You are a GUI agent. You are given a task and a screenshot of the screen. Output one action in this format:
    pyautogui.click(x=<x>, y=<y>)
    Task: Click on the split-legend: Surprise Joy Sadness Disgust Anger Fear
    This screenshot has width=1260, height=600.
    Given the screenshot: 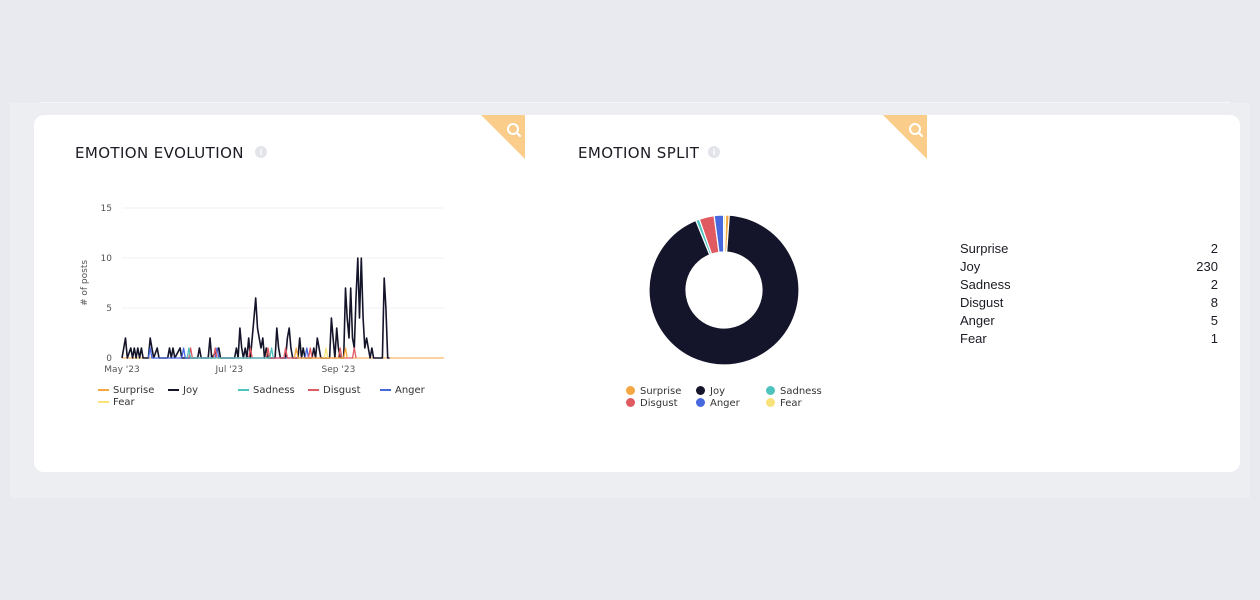 What is the action you would take?
    pyautogui.click(x=741, y=400)
    